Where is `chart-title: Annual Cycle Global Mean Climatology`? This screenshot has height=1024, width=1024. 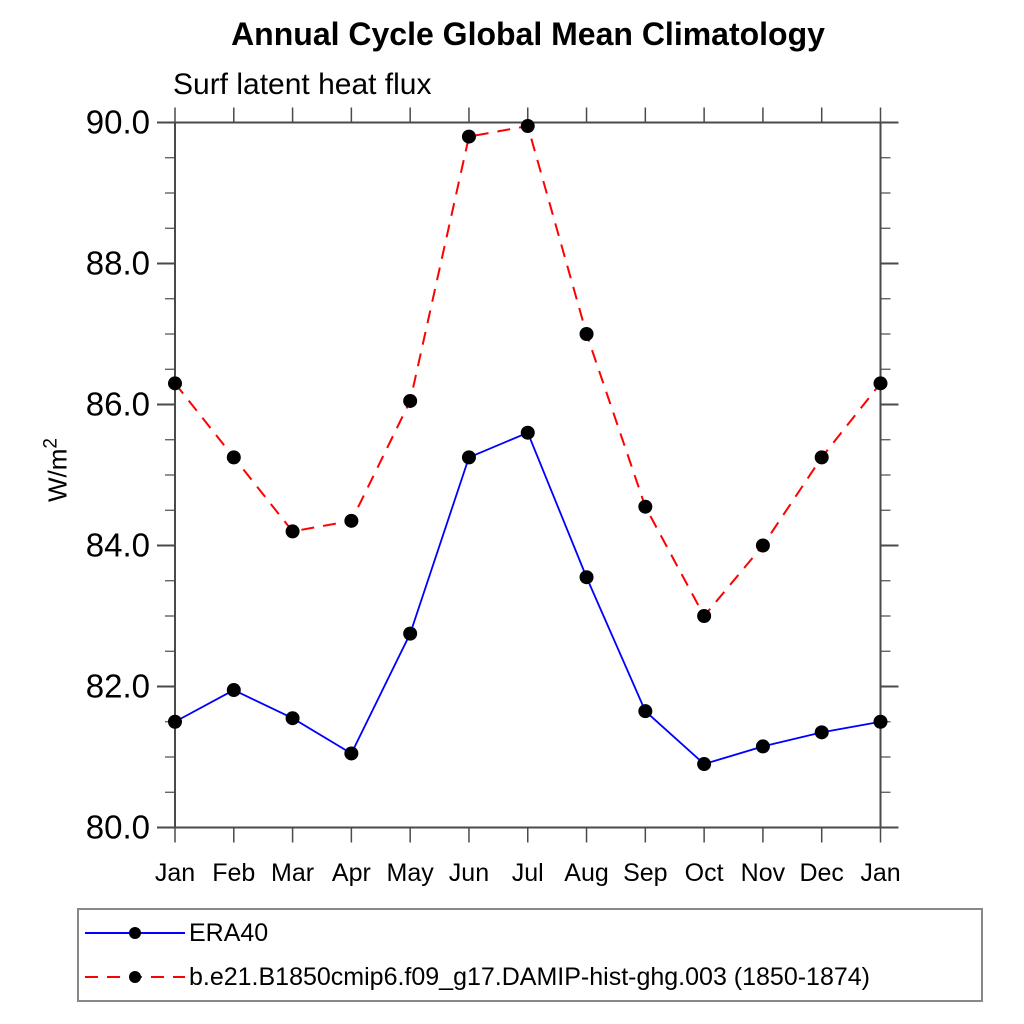
chart-title: Annual Cycle Global Mean Climatology is located at coordinates (528, 34).